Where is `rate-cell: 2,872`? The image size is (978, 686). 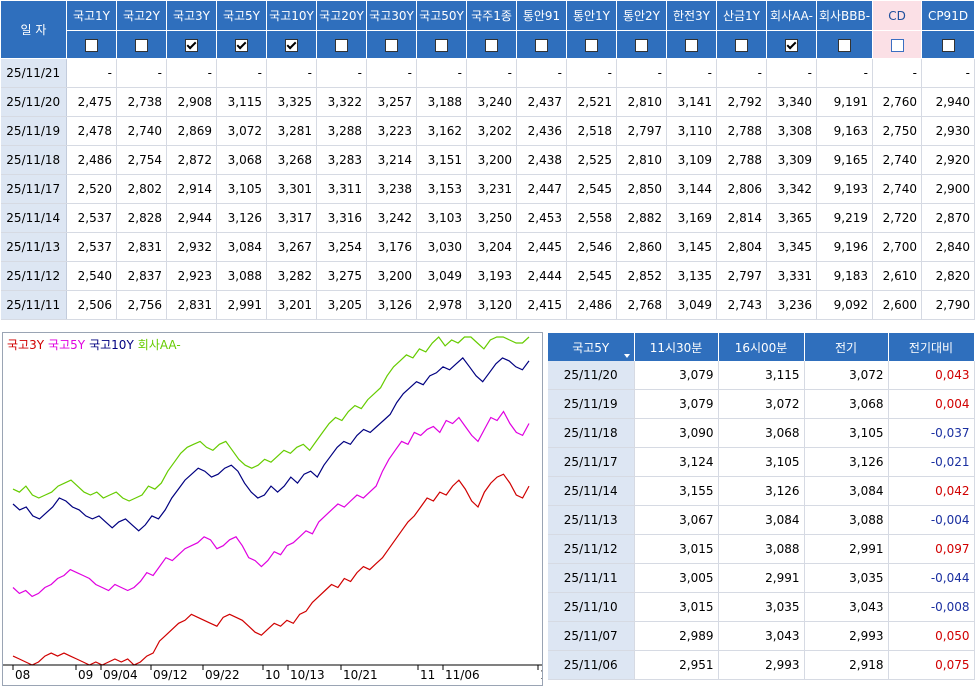
rate-cell: 2,872 is located at coordinates (191, 160).